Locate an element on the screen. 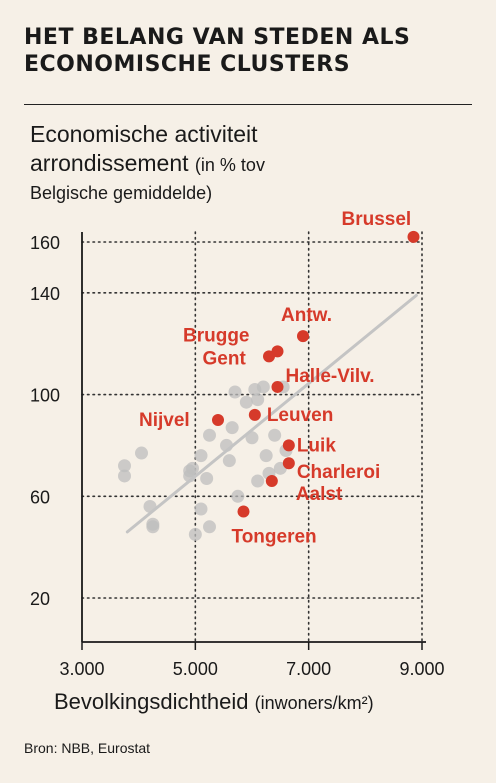 The height and width of the screenshot is (783, 496). x-axis-label: Bevolkingsdichtheid (inwoners/km²) is located at coordinates (274, 702).